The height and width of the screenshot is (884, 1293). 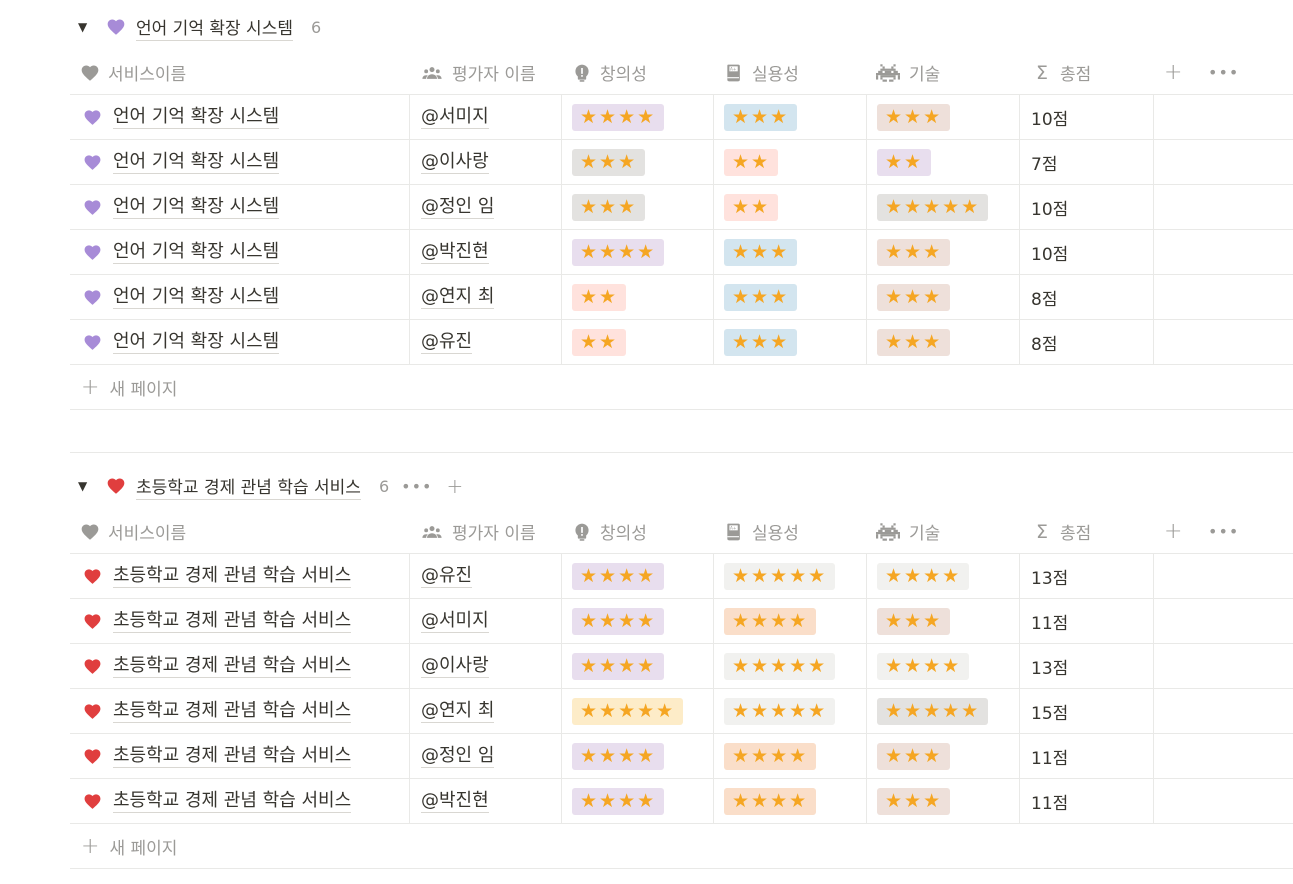 I want to click on table-row: 언어 기억 확장 시스템 @정인 임 ★★★ ★★ ★★★★★ 10점, so click(x=681, y=207).